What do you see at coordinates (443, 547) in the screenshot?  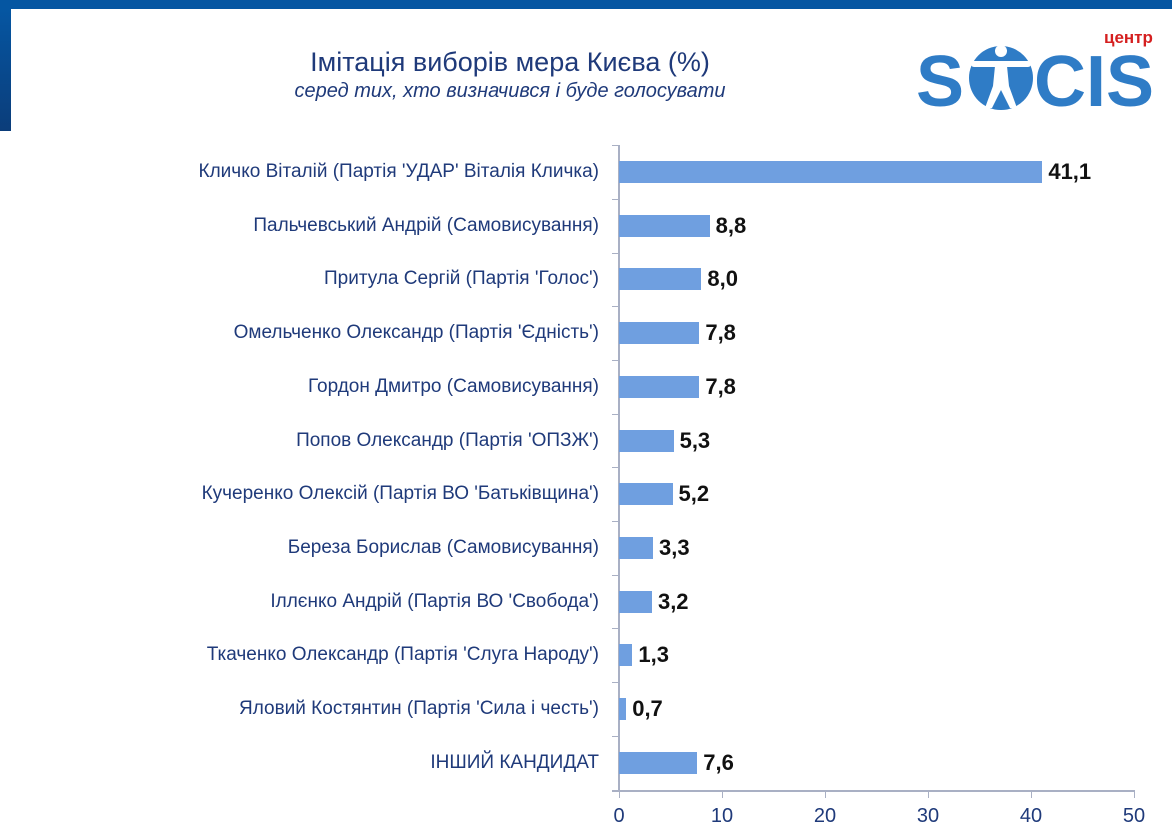 I see `category-label: Береза Борислав (Самовисування)` at bounding box center [443, 547].